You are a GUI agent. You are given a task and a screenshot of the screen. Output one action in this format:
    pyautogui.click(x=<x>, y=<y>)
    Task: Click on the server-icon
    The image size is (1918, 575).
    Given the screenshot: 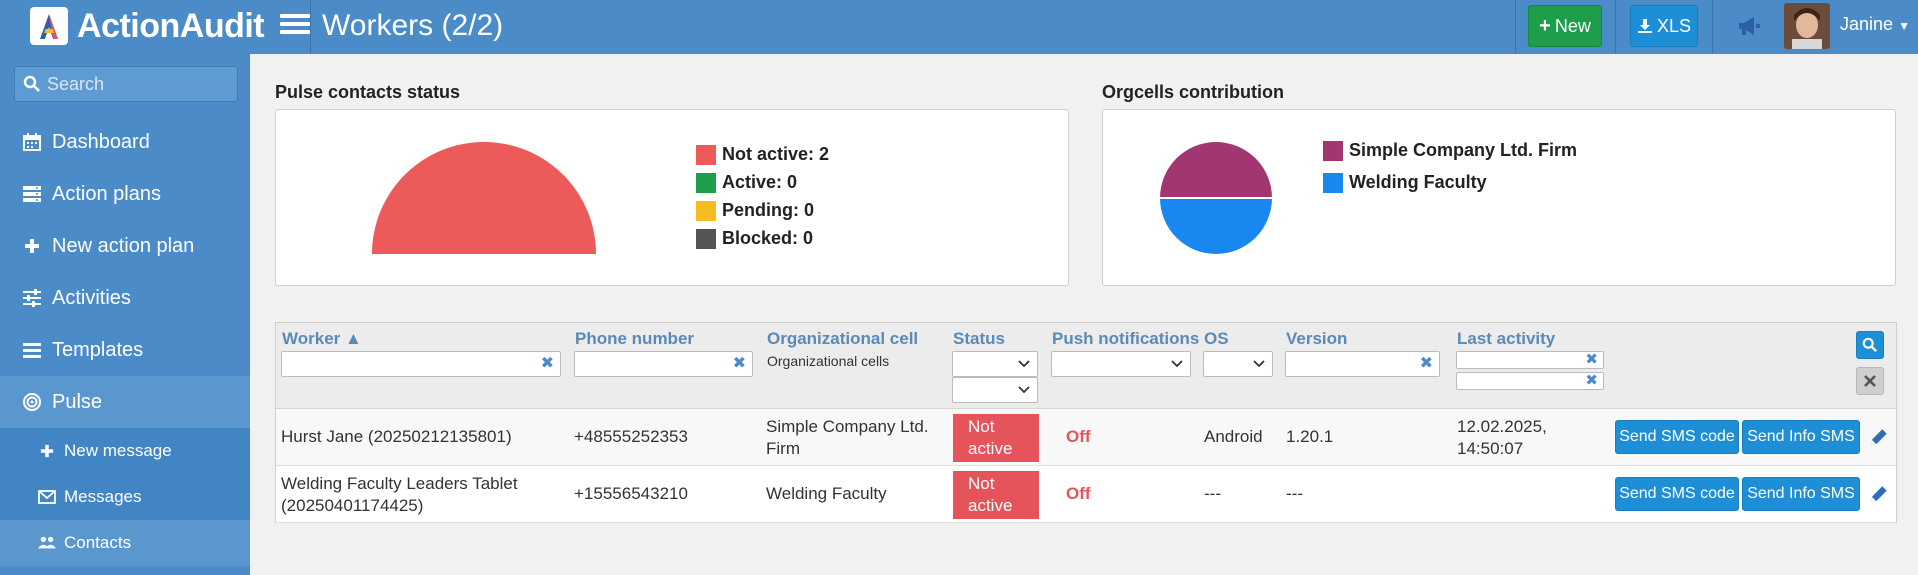 What is the action you would take?
    pyautogui.click(x=32, y=194)
    